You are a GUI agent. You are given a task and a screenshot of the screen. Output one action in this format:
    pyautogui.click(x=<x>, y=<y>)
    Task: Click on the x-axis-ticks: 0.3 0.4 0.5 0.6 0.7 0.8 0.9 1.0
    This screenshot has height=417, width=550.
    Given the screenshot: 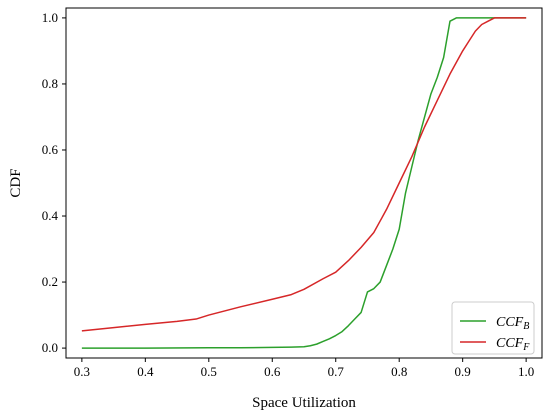 What is the action you would take?
    pyautogui.click(x=304, y=368)
    